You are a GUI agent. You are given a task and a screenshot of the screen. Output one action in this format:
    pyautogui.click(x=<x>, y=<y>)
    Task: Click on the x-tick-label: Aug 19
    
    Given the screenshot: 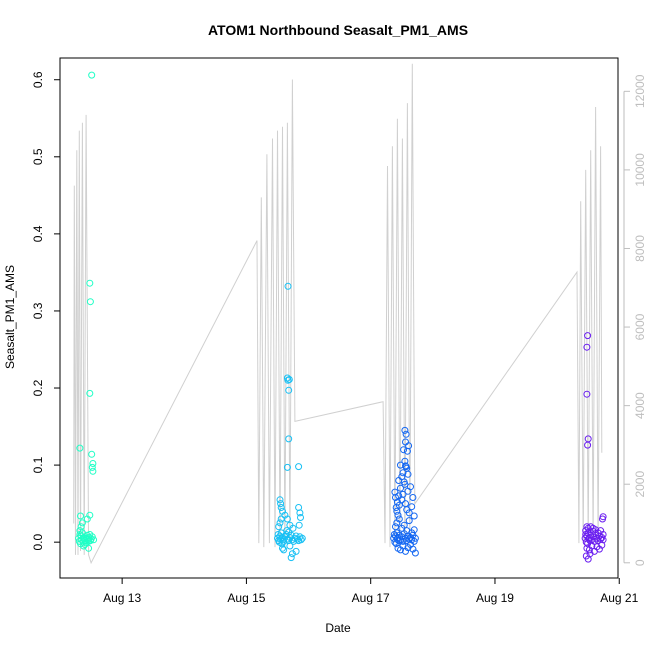 What is the action you would take?
    pyautogui.click(x=495, y=598)
    